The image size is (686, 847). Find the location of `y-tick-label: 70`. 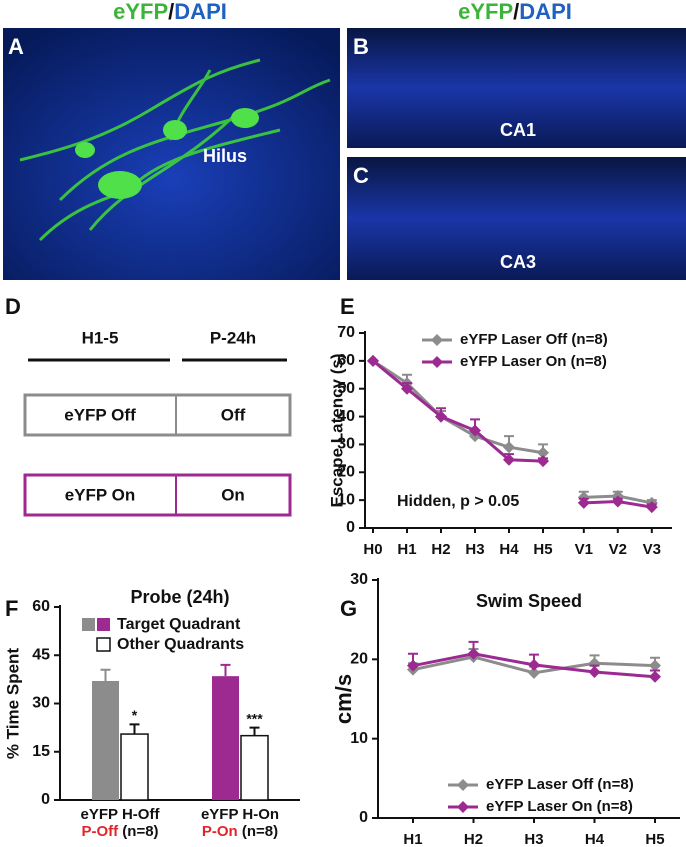

y-tick-label: 70 is located at coordinates (346, 332).